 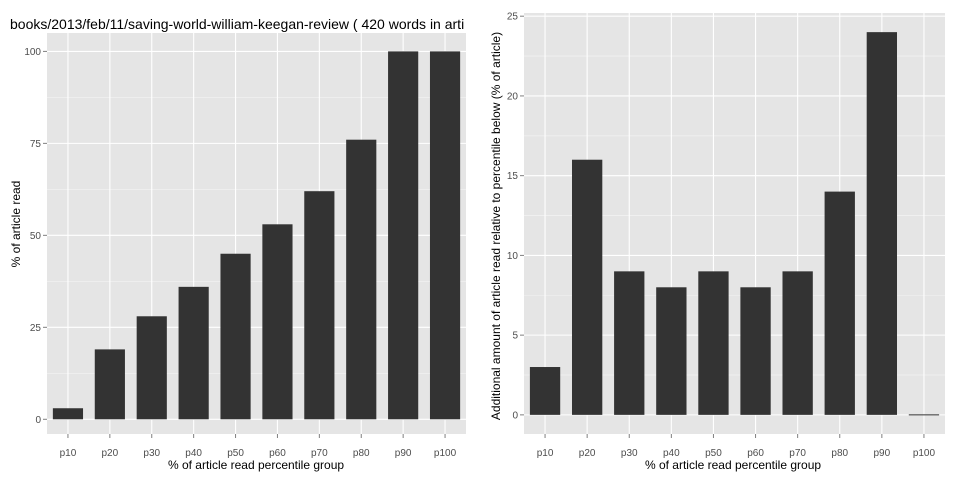 I want to click on left-x-tick-label: p50, so click(x=235, y=453).